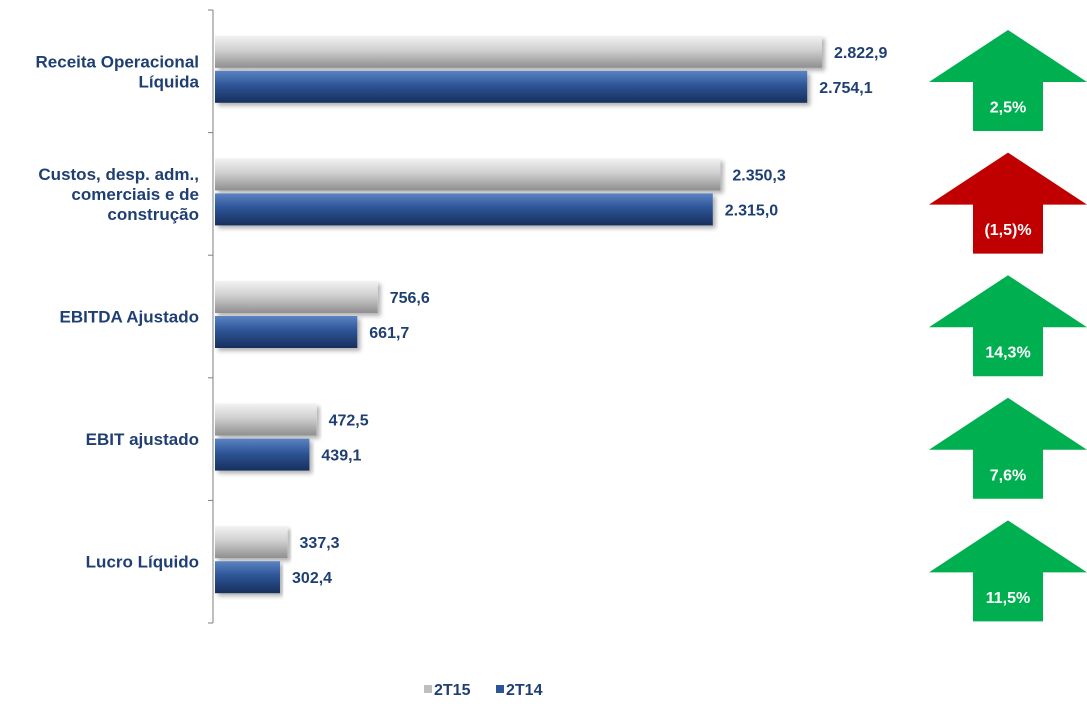  What do you see at coordinates (118, 71) in the screenshot?
I see `category-label-0: Receita Operacional Líquida` at bounding box center [118, 71].